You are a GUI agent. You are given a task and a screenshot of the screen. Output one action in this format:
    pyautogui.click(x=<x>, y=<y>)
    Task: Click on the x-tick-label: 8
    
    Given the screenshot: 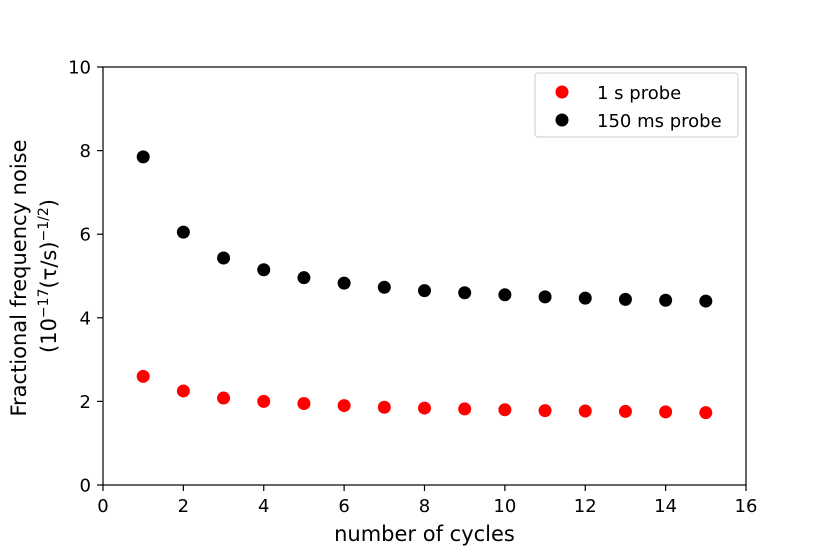 What is the action you would take?
    pyautogui.click(x=424, y=506)
    